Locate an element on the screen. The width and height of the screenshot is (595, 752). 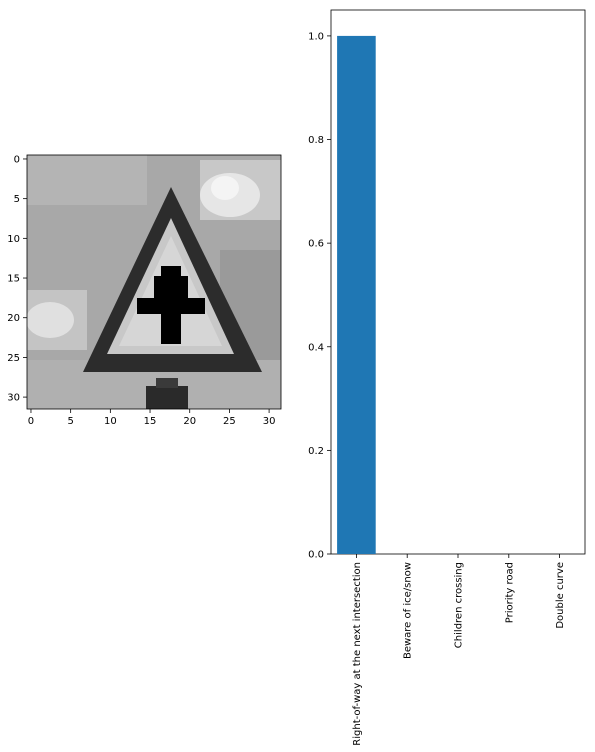
bar-x-tick-label: Double curve is located at coordinates (560, 595).